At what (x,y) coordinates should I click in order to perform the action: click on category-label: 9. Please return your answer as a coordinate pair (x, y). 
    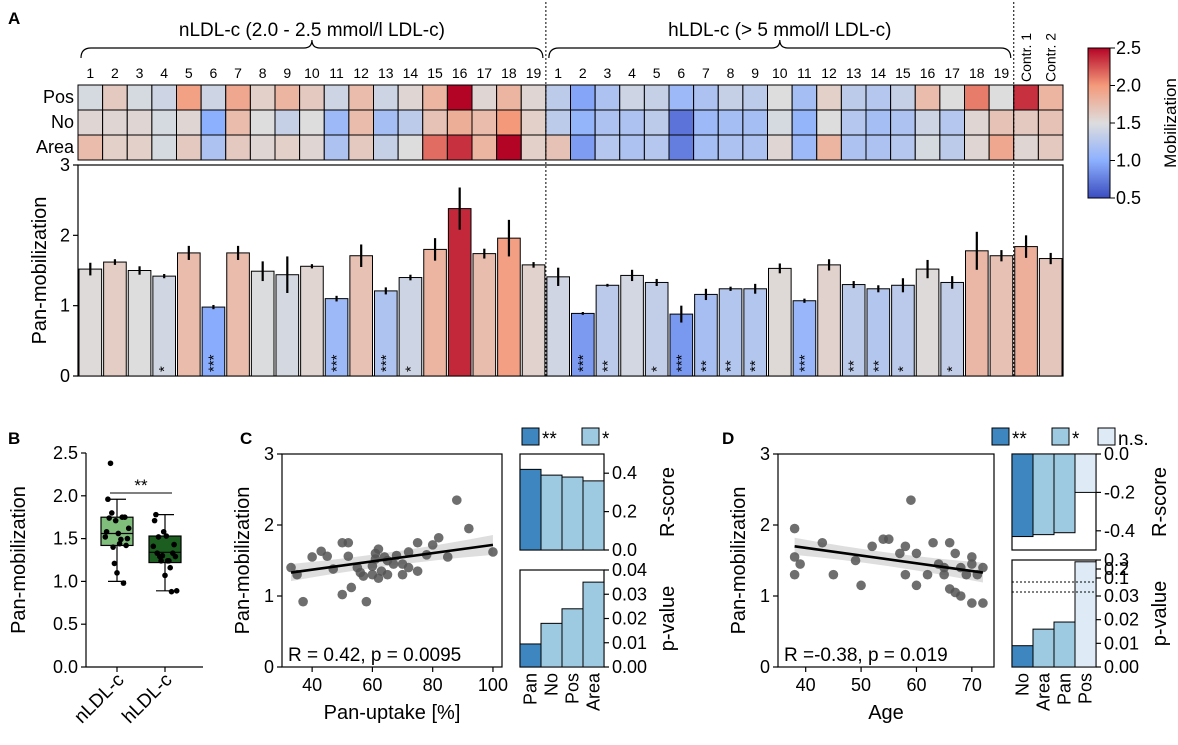
    Looking at the image, I should click on (755, 73).